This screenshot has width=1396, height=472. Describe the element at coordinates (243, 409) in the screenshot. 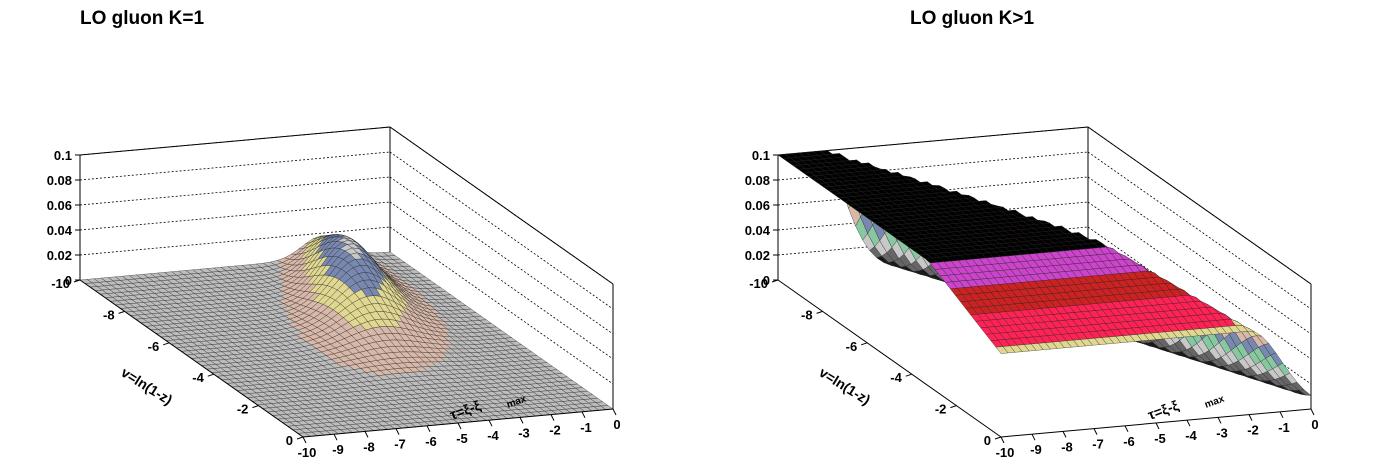

I see `k1-v-tick-label: -2` at that location.